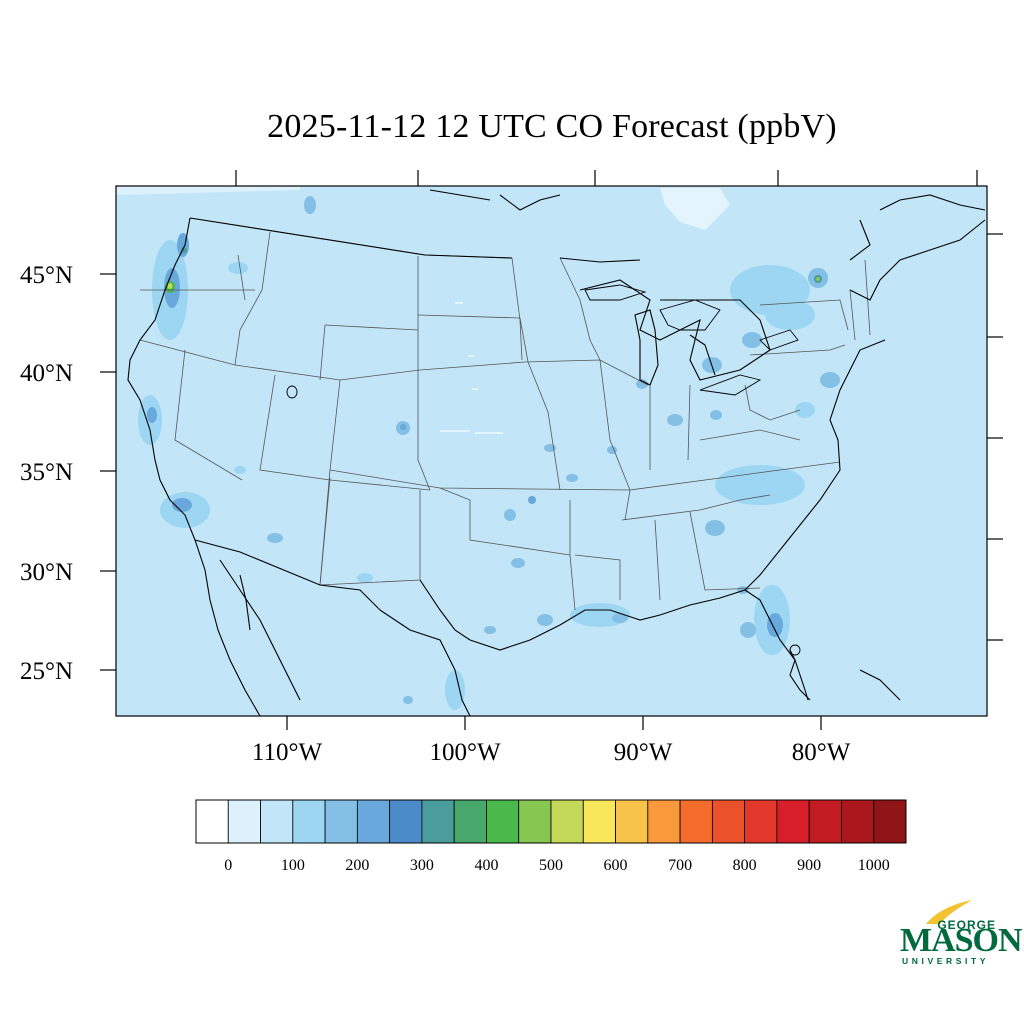 The image size is (1024, 1024). Describe the element at coordinates (949, 912) in the screenshot. I see `logo-flame-icon` at that location.